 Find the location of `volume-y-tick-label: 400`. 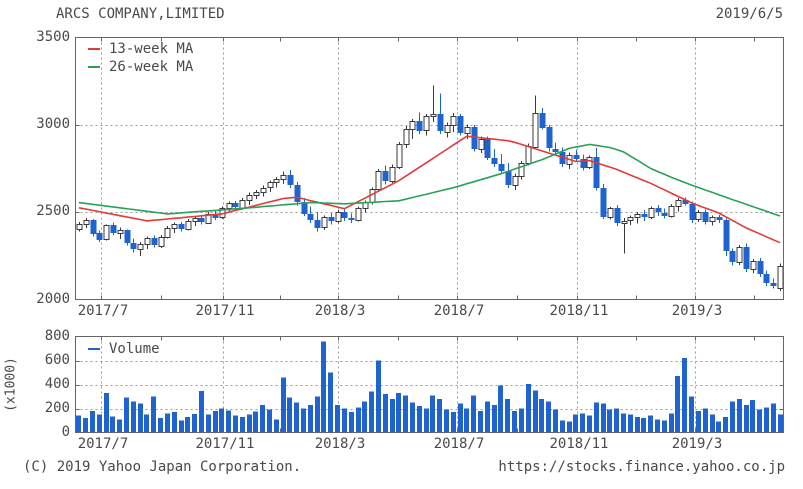

volume-y-tick-label: 400 is located at coordinates (57, 384).